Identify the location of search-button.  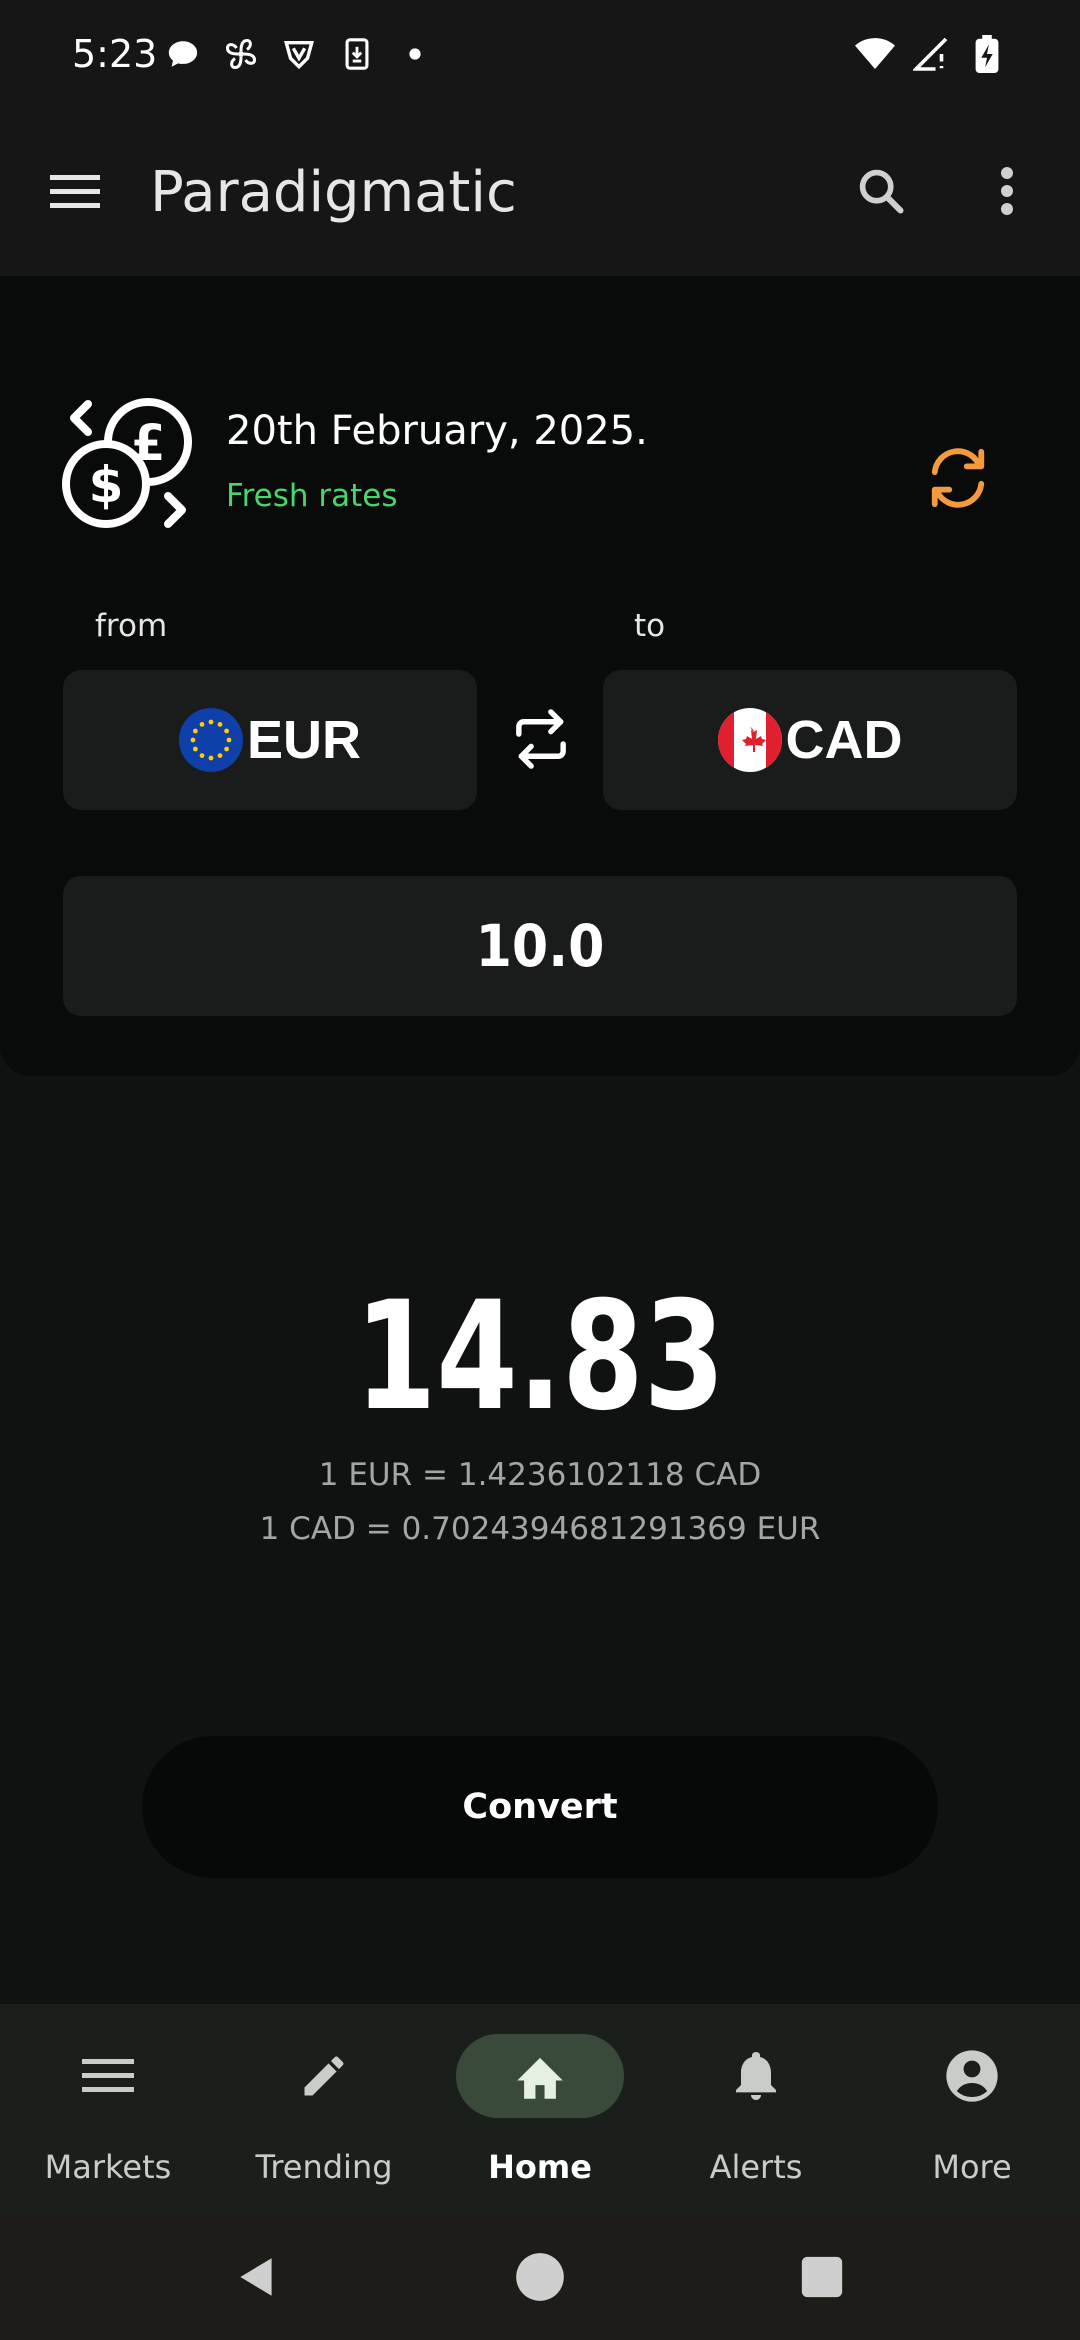
(881, 191).